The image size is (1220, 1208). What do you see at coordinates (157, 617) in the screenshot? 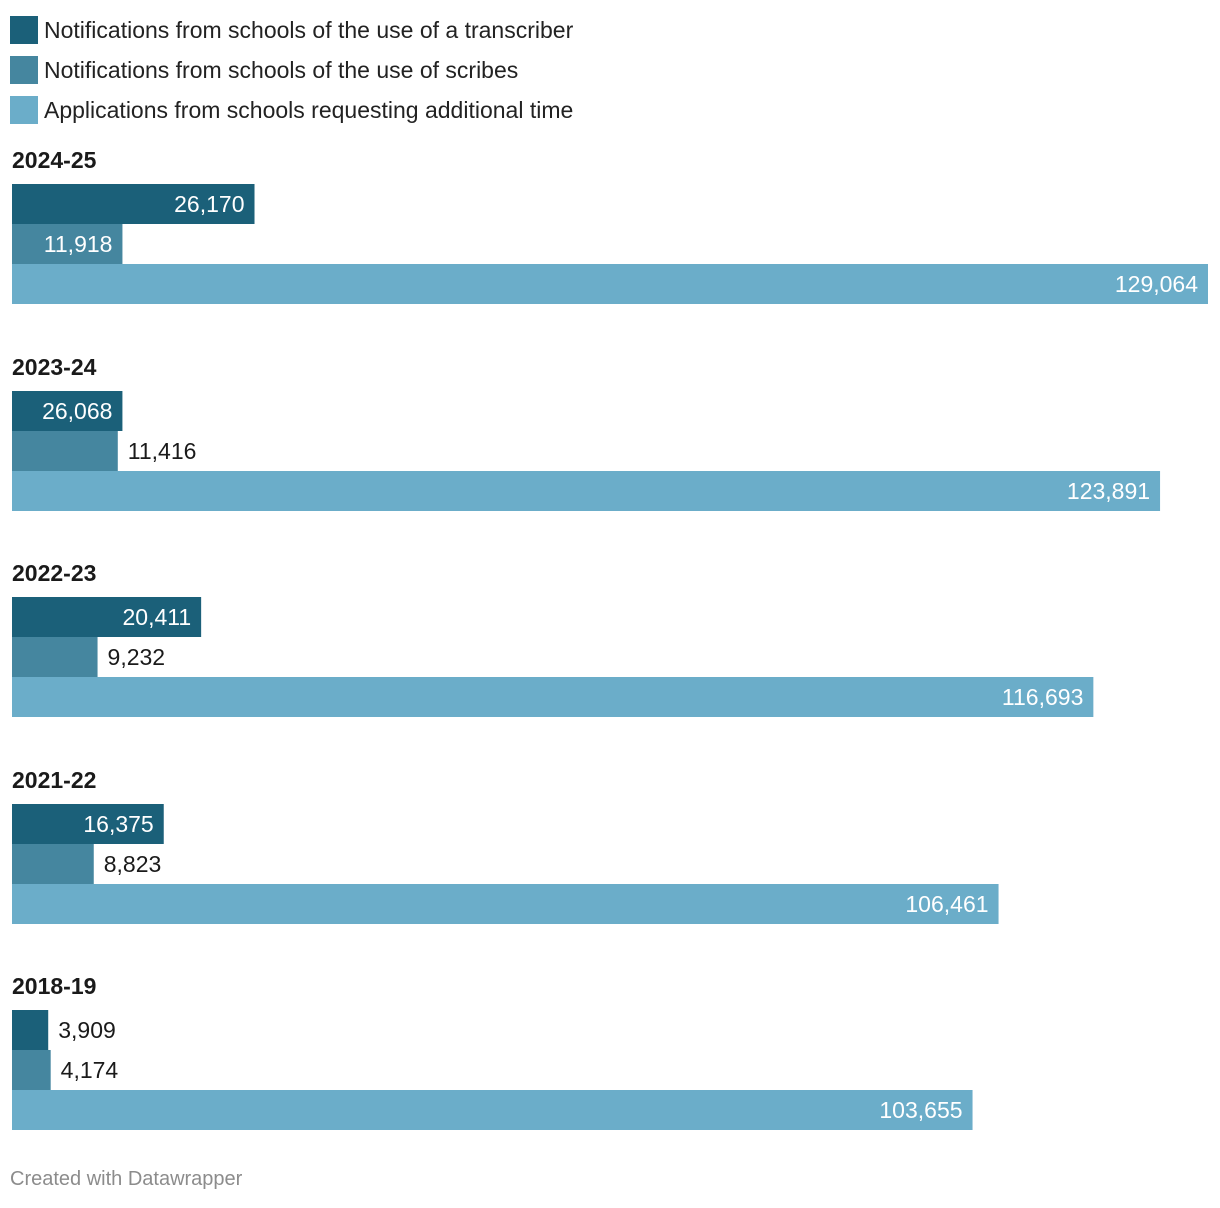
I see `value-label-2022-23-transcriber: 20,411` at bounding box center [157, 617].